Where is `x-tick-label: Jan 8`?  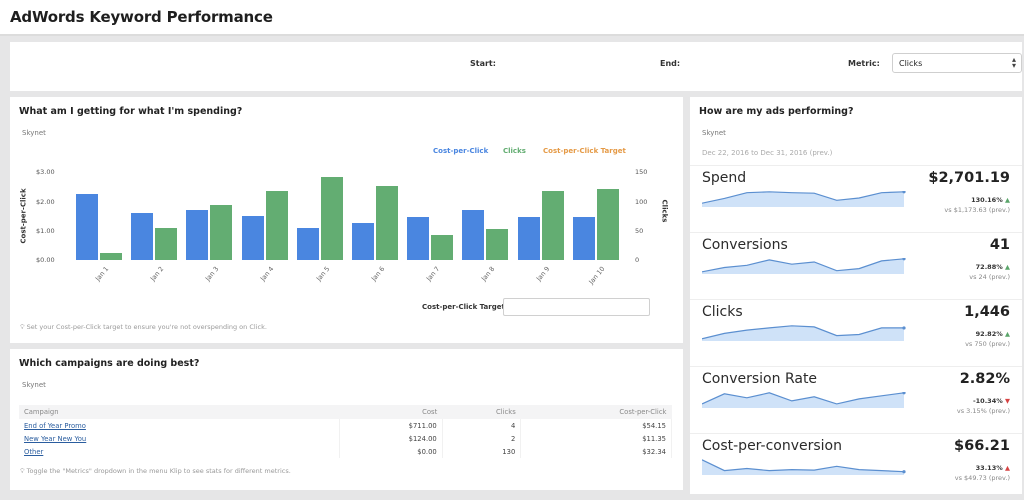
x-tick-label: Jan 8 is located at coordinates (488, 274).